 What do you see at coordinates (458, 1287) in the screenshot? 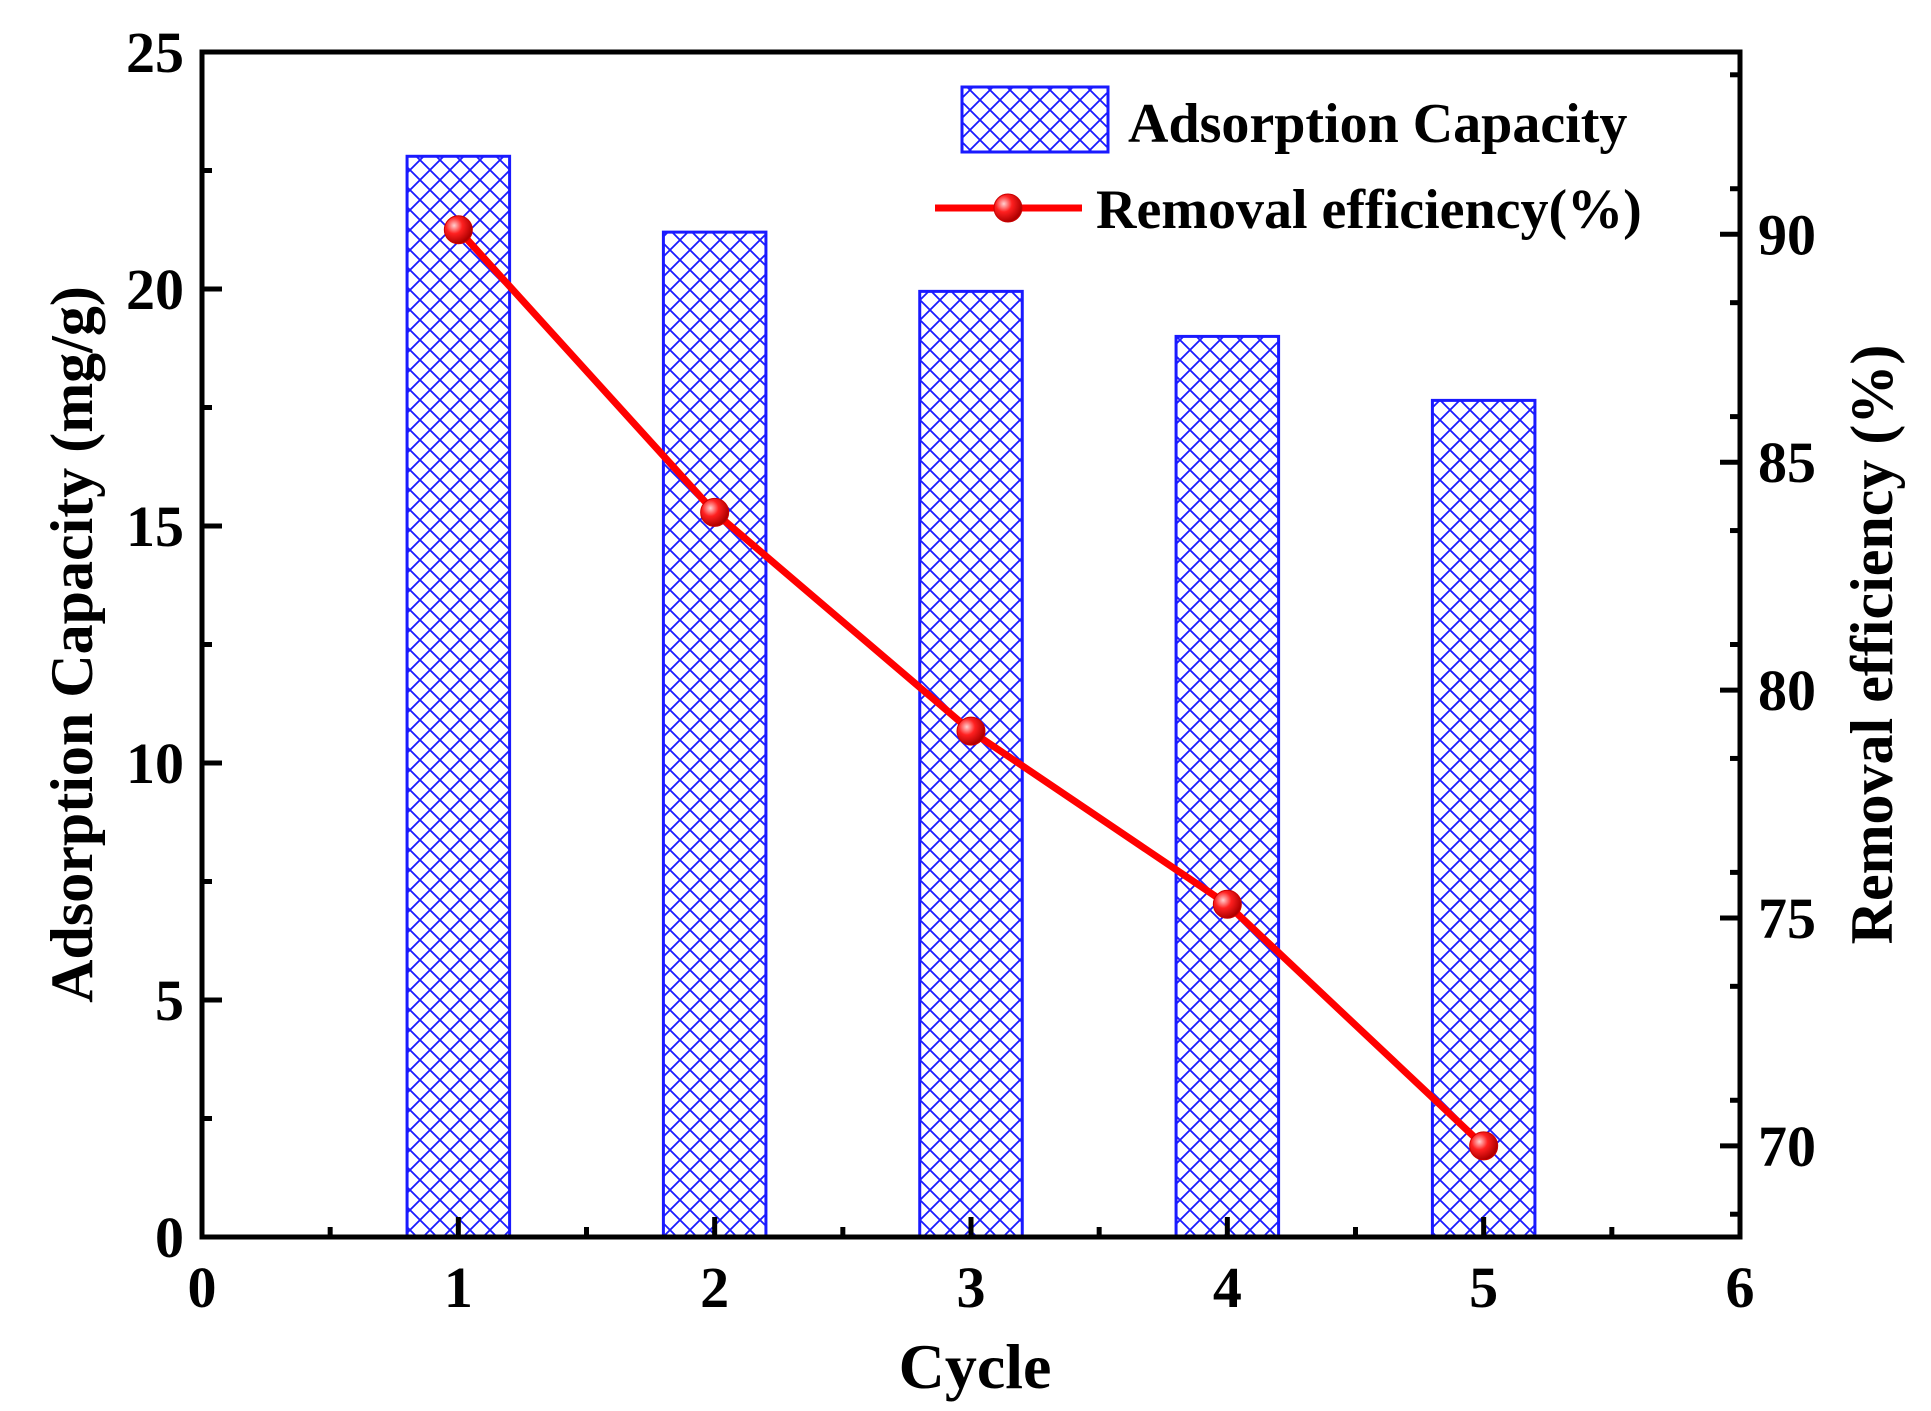
I see `x-tick-label: 1` at bounding box center [458, 1287].